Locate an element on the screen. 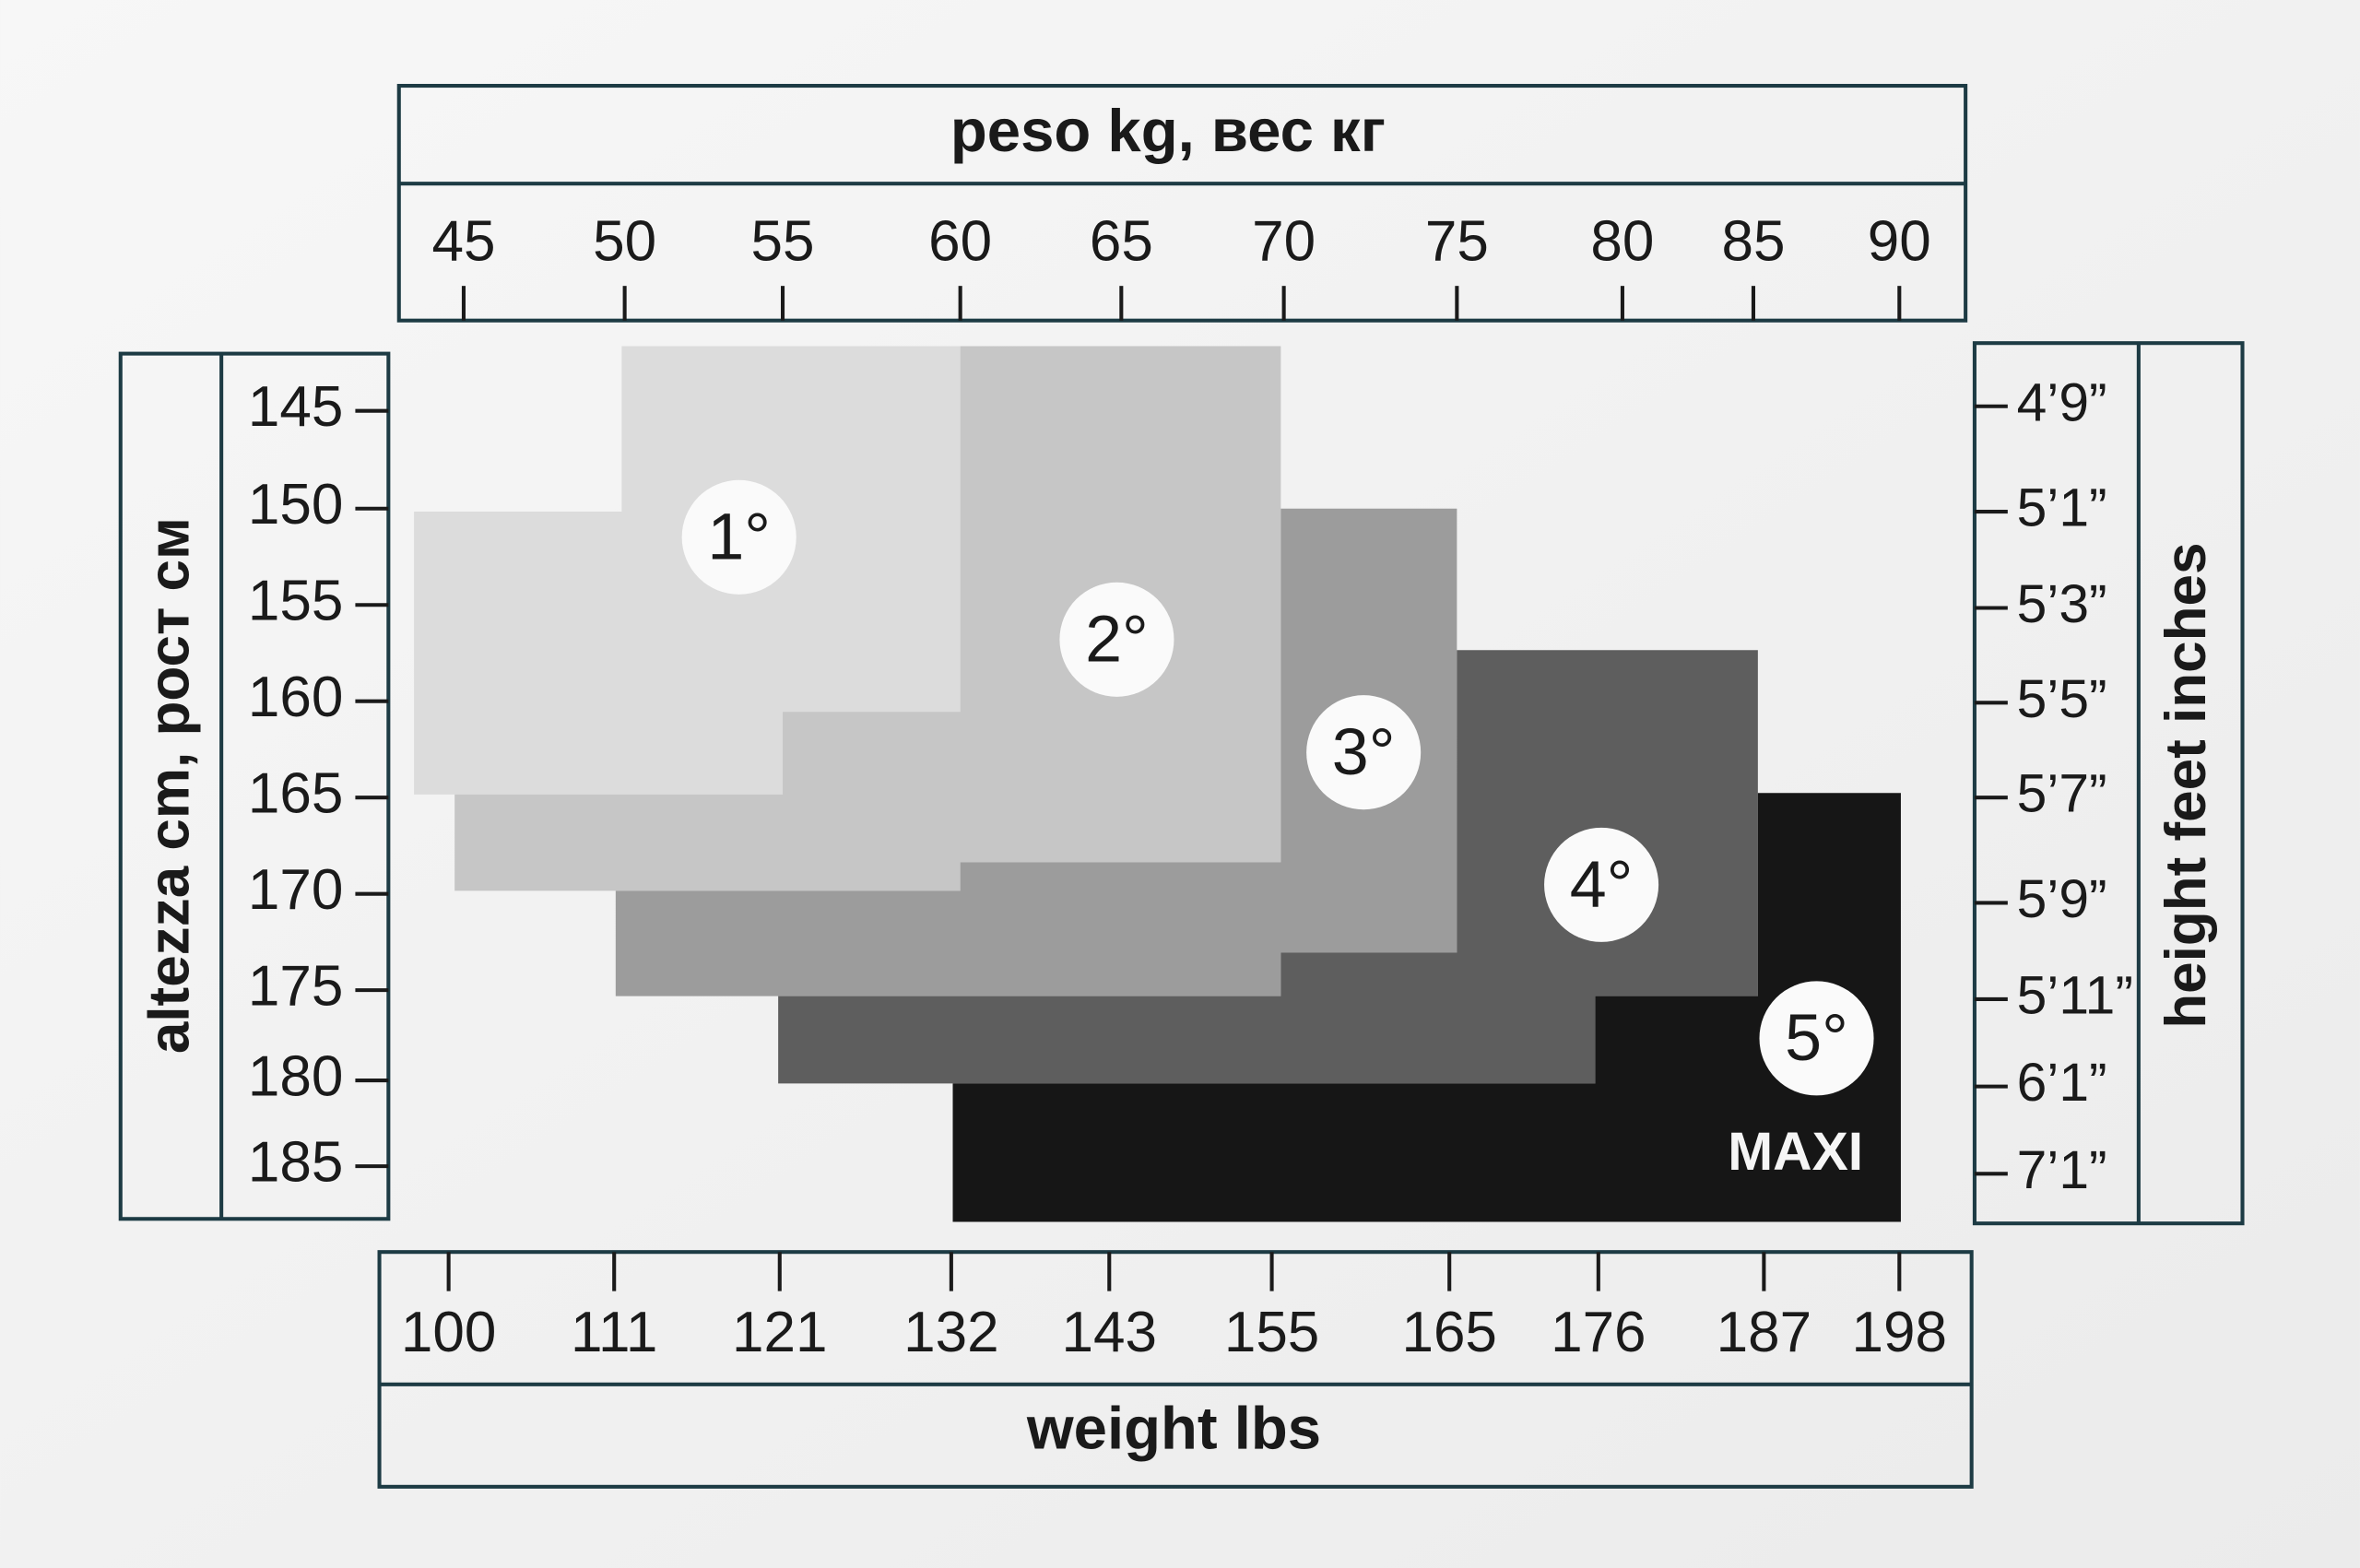 The image size is (2360, 1568). bottom-axis-title: weight lbs is located at coordinates (1173, 1427).